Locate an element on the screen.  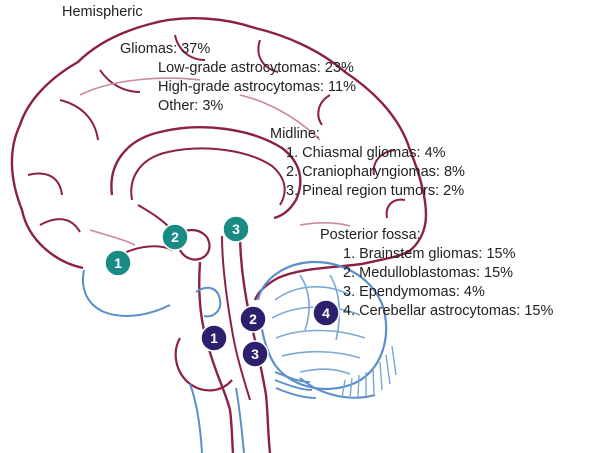
midline-item: 3. Pineal region tumors: 2% is located at coordinates (375, 191).